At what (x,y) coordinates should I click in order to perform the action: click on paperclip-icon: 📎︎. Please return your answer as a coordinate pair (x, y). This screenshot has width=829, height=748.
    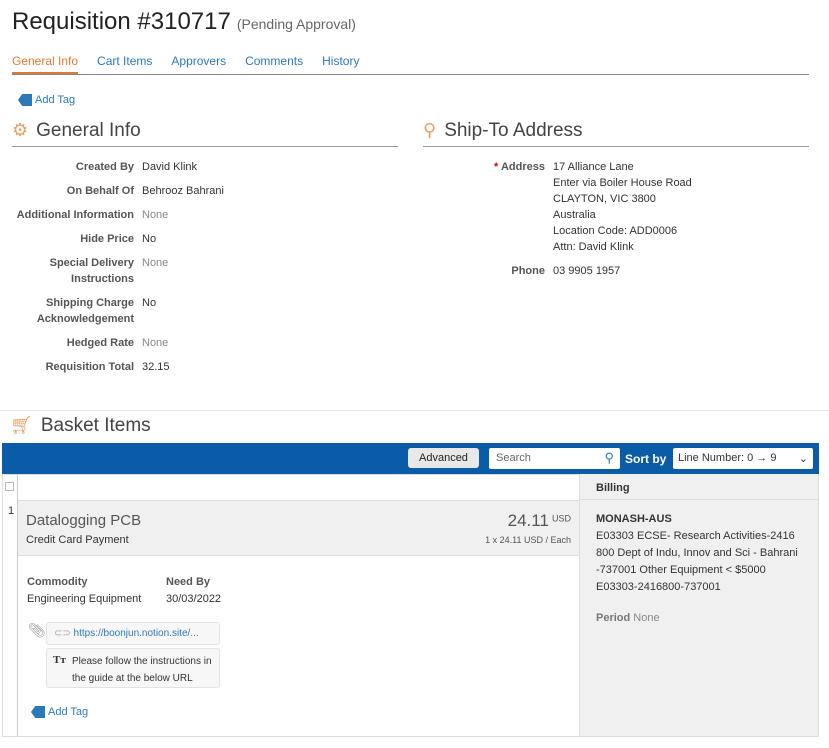
    Looking at the image, I should click on (37, 630).